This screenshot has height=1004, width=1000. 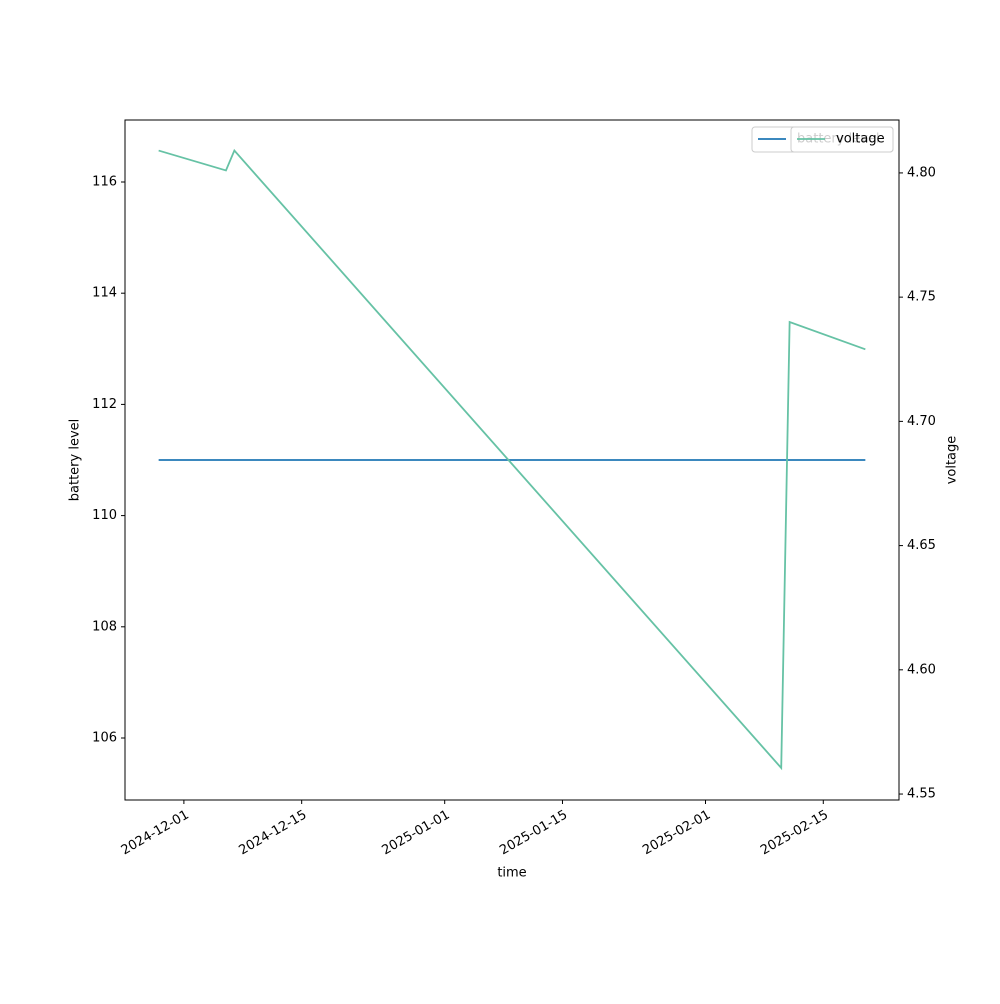 I want to click on y2-tick-label: 4.55, so click(x=921, y=794).